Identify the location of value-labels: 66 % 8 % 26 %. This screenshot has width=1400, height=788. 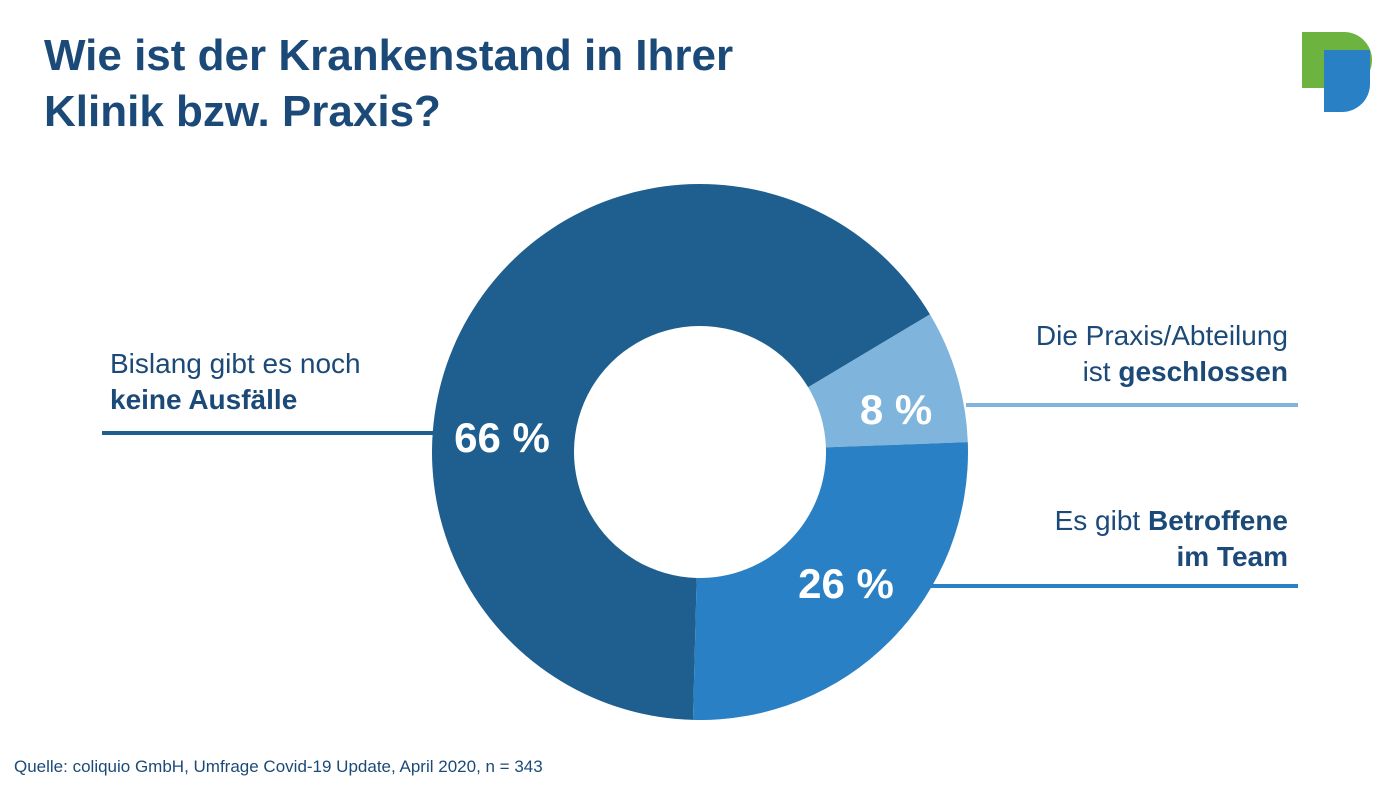
(693, 496).